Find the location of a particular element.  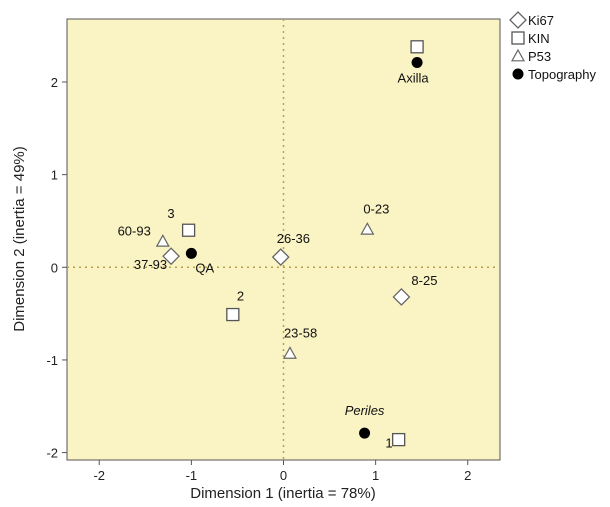

ki67-point-label: 8-25 is located at coordinates (424, 280).